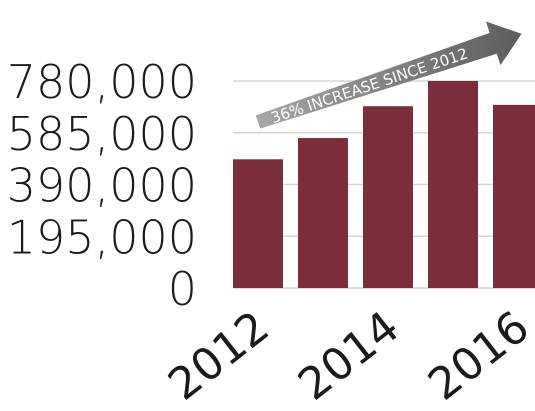 The image size is (535, 411). I want to click on y-tick-label: 780,000, so click(102, 82).